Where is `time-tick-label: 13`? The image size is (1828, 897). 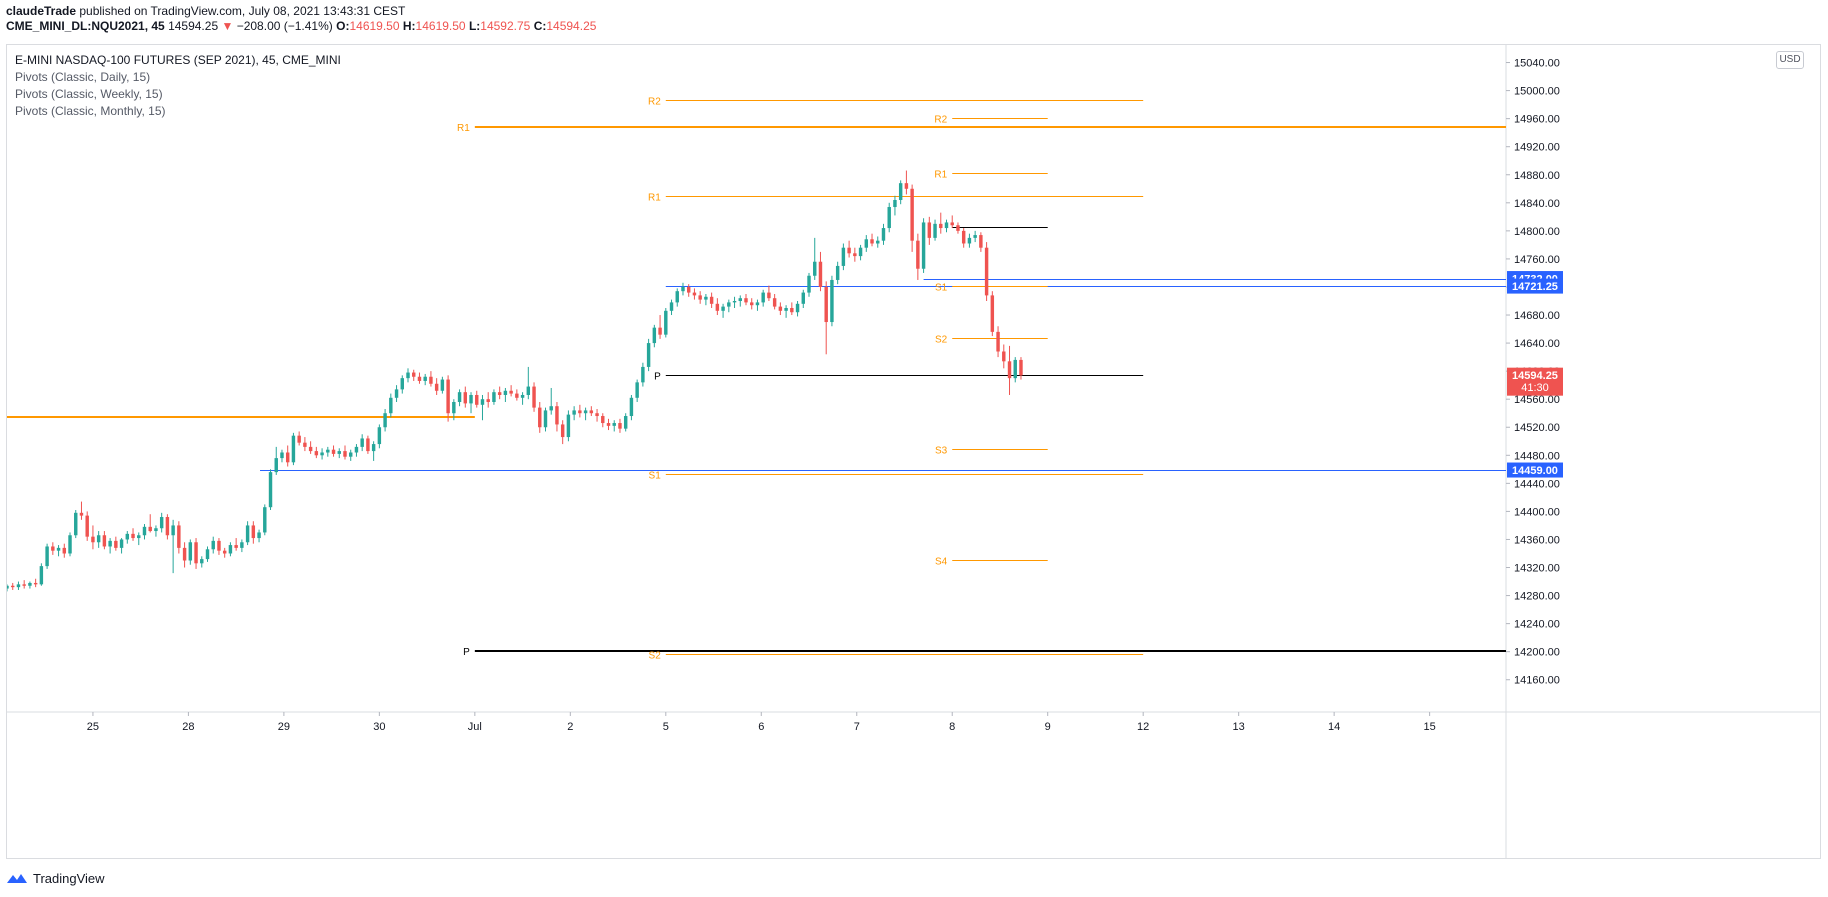
time-tick-label: 13 is located at coordinates (1239, 727).